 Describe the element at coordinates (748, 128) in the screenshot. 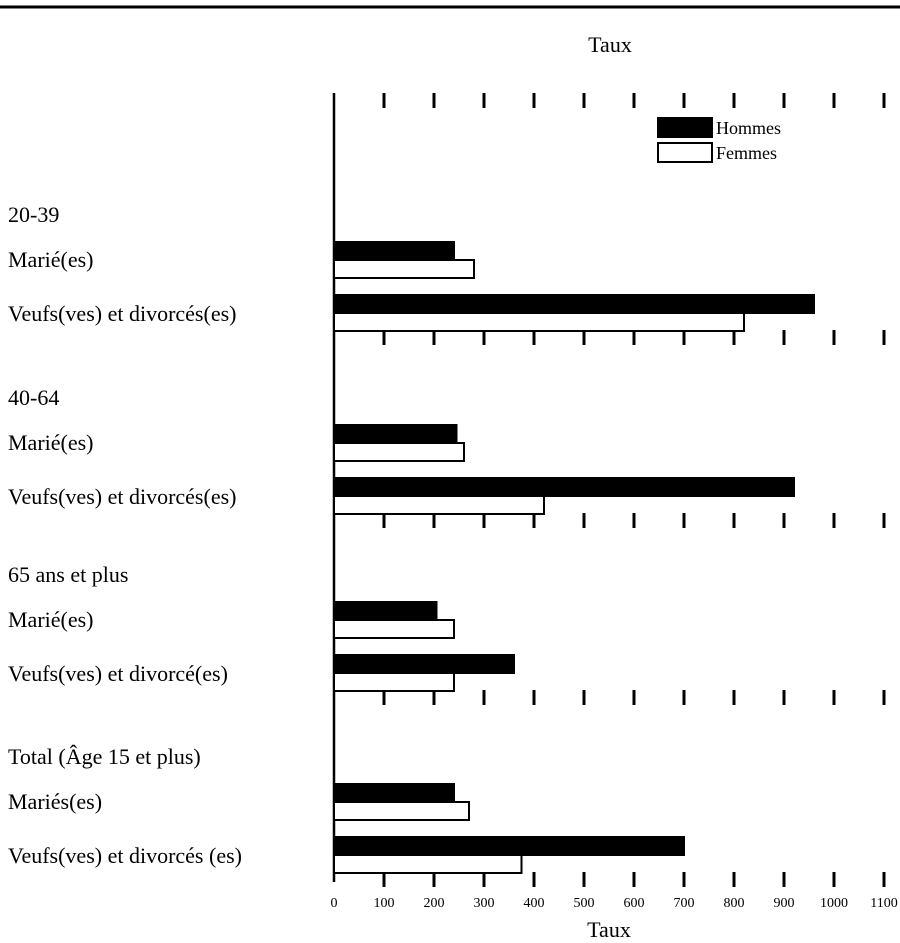

I see `legend-label: Hommes` at that location.